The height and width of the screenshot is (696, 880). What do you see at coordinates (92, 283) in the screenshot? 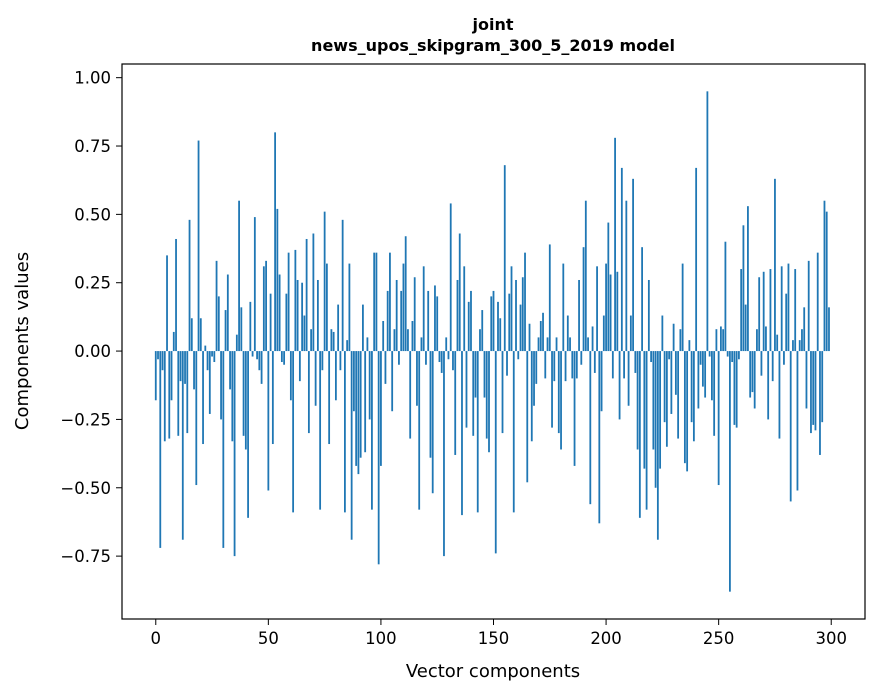
I see `y-tick-label: 0.25` at bounding box center [92, 283].